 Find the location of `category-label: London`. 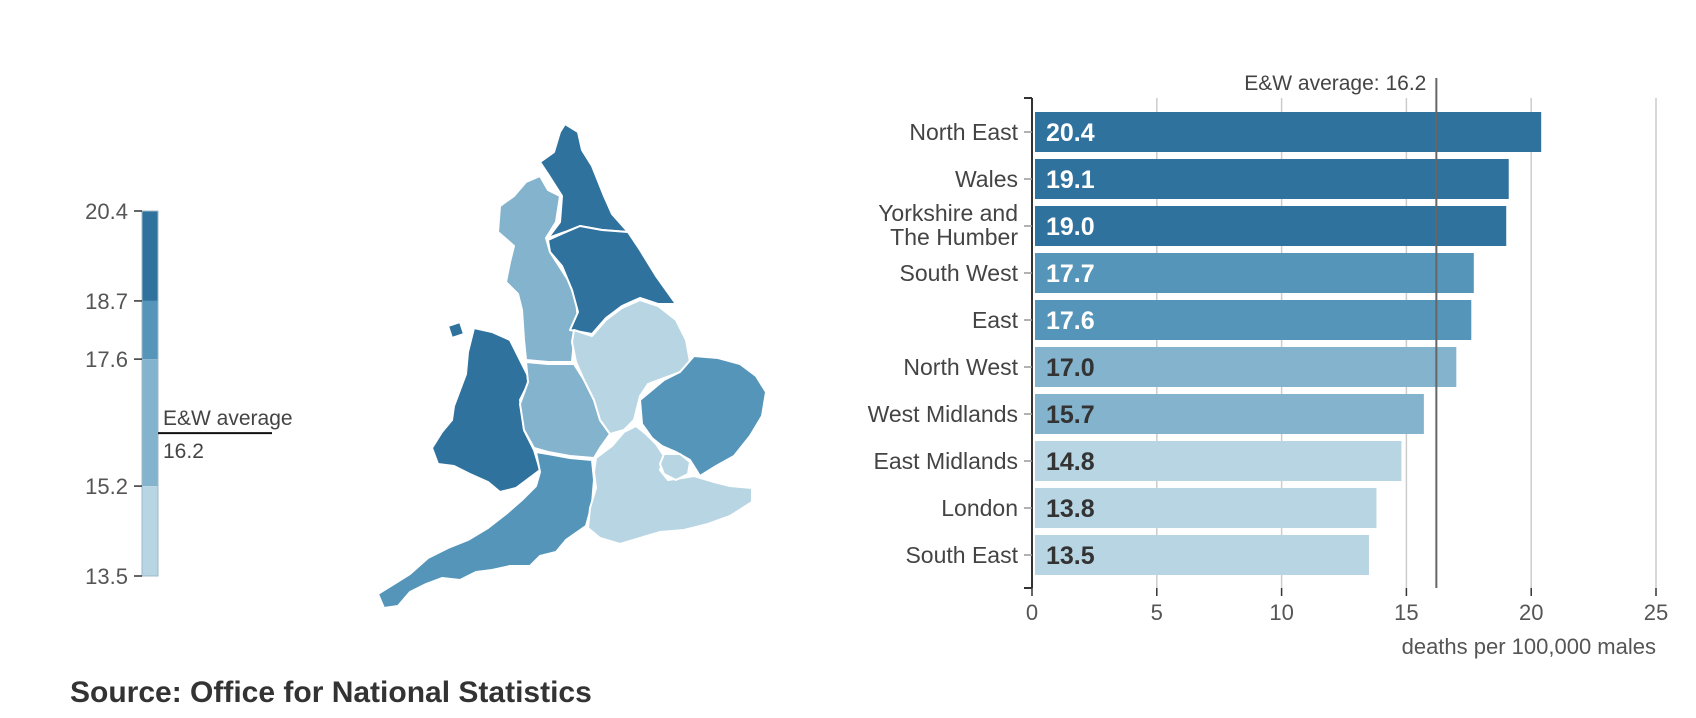

category-label: London is located at coordinates (979, 508).